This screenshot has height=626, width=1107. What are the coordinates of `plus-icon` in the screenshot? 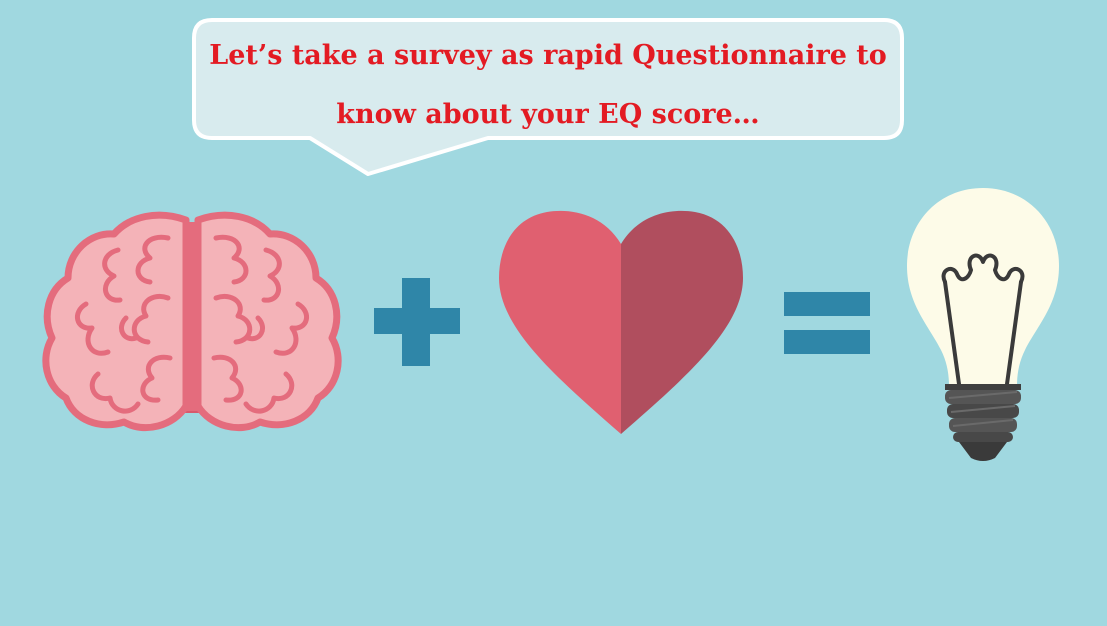 It's located at (417, 322).